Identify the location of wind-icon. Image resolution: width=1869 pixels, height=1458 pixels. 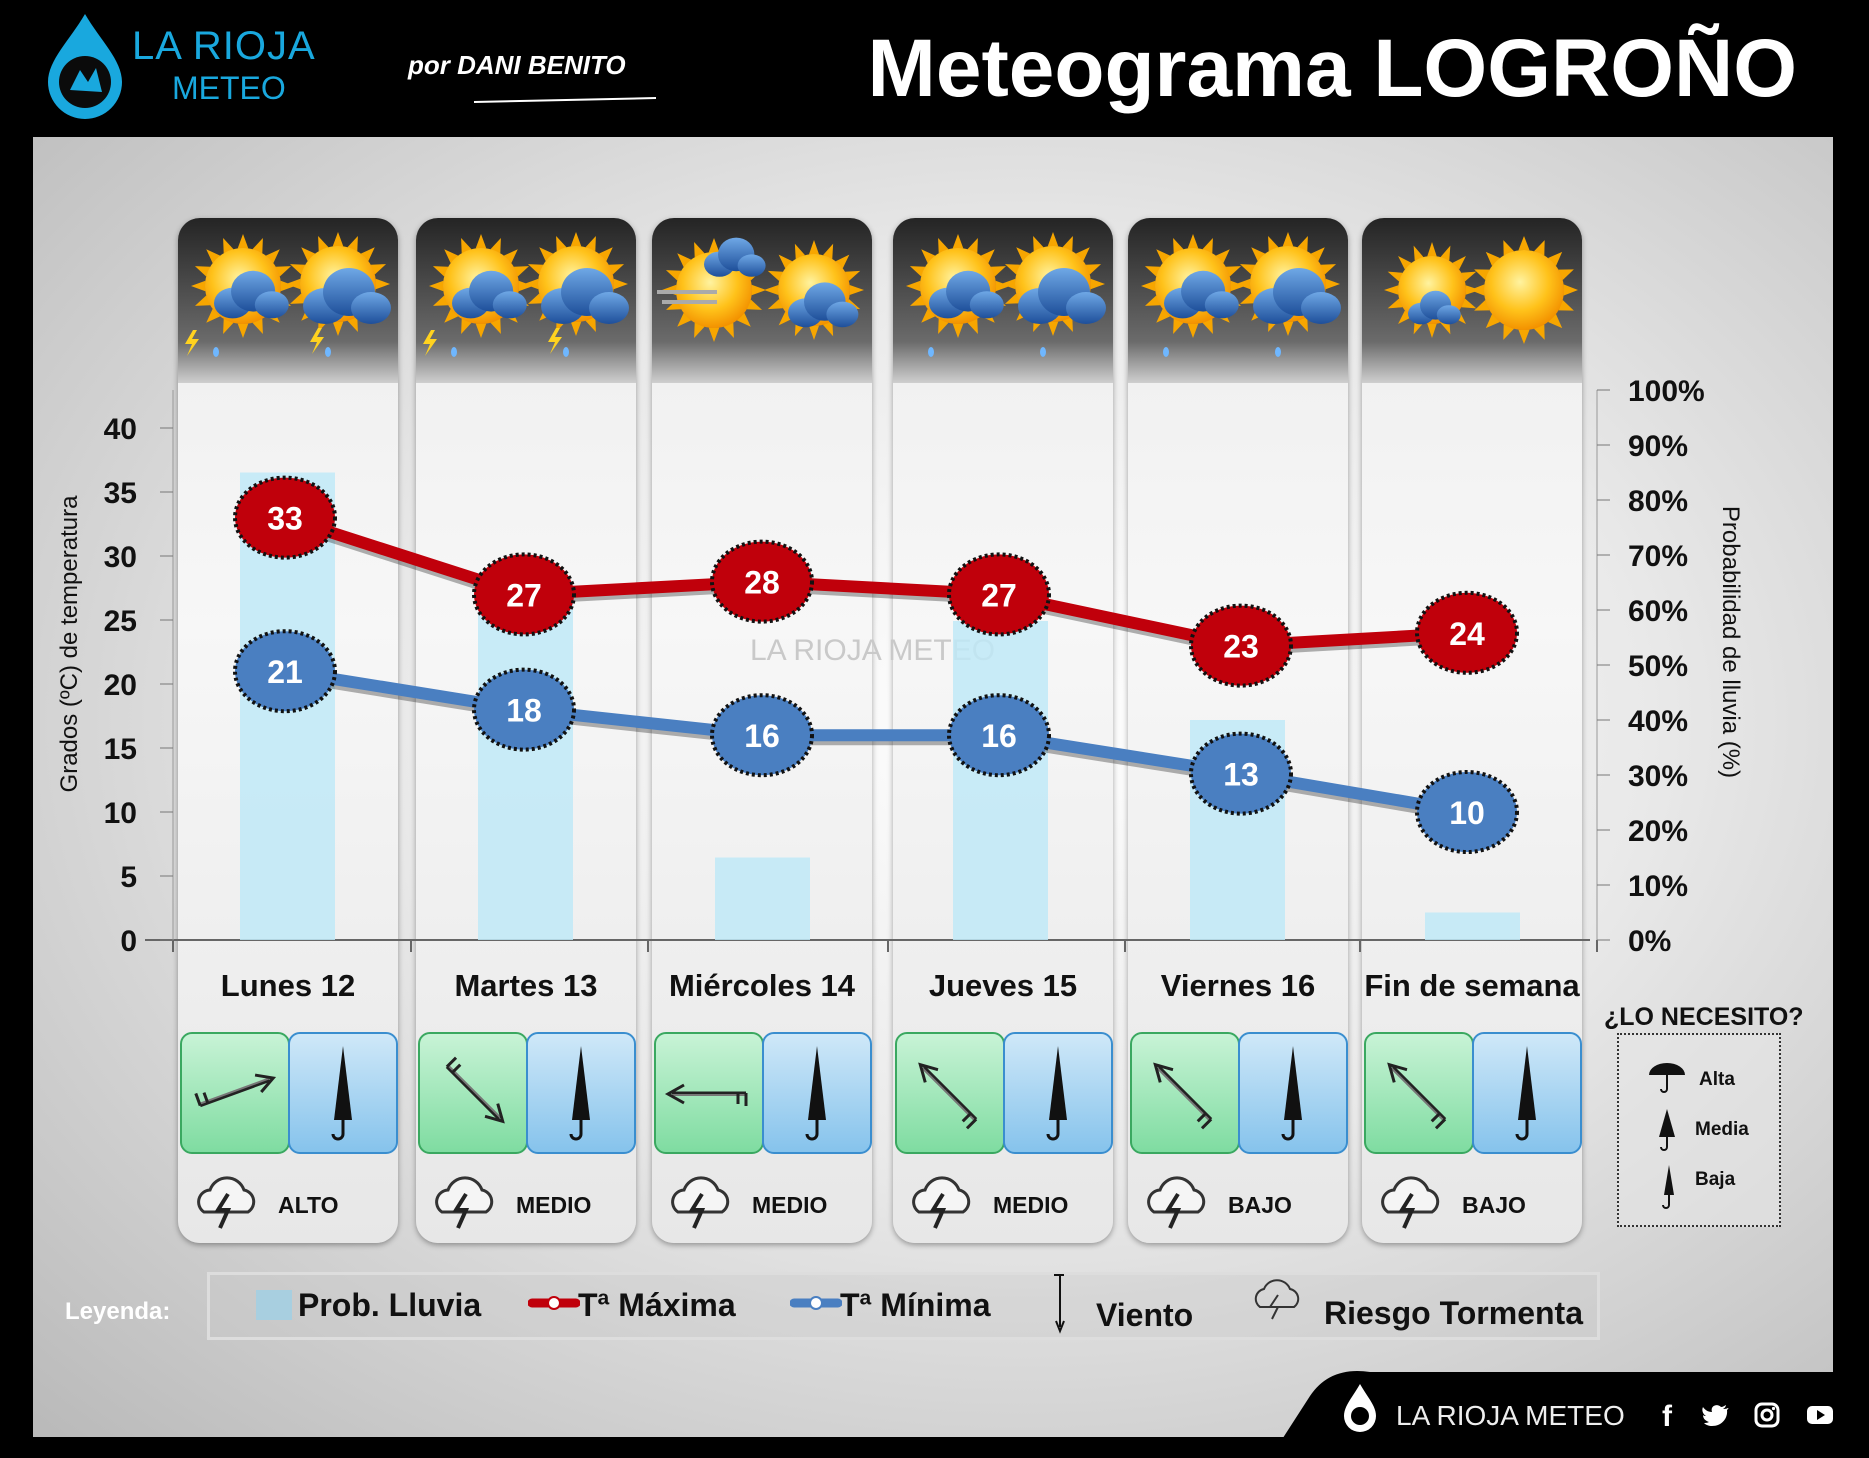
(687, 297).